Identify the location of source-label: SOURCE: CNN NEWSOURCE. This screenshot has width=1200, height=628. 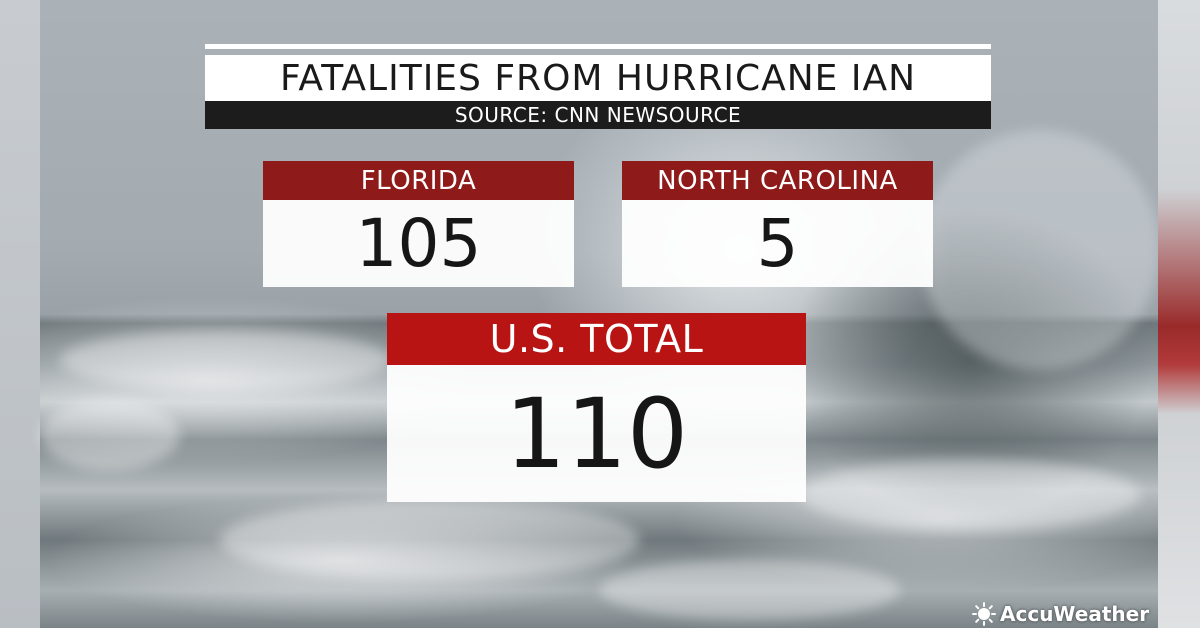
(598, 115).